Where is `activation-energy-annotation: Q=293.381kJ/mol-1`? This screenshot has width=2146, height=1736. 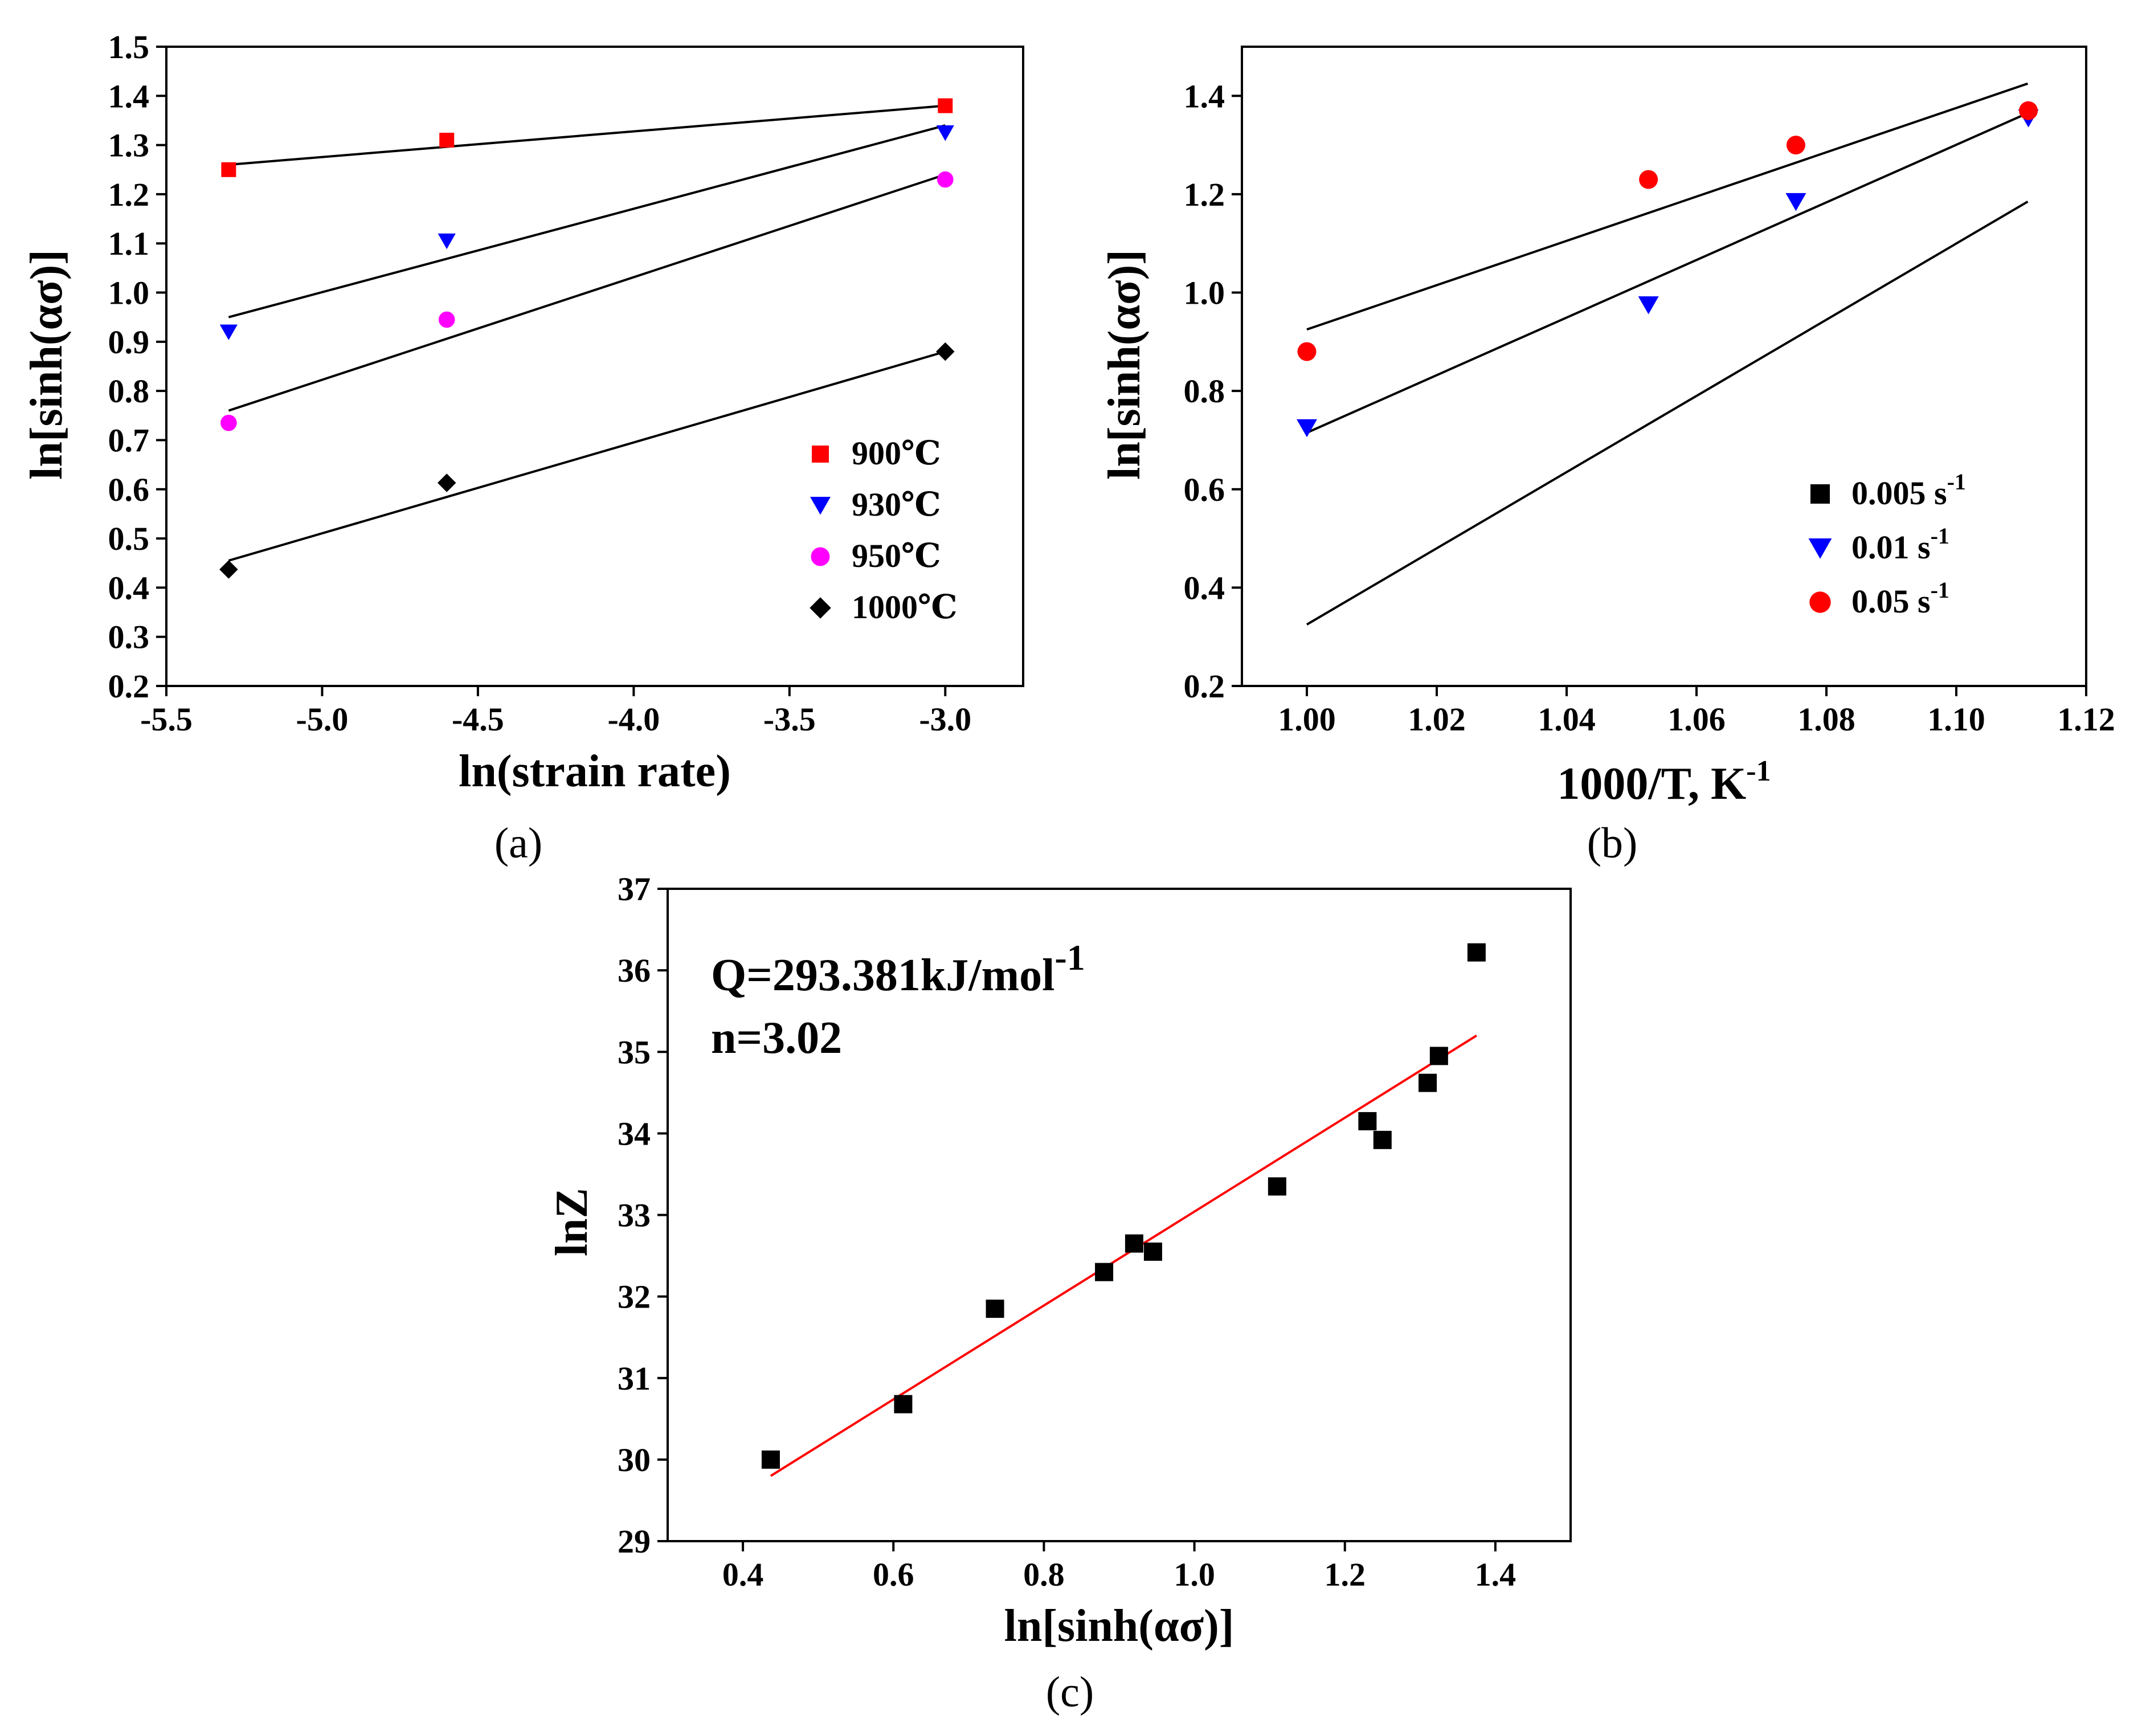 activation-energy-annotation: Q=293.381kJ/mol-1 is located at coordinates (898, 968).